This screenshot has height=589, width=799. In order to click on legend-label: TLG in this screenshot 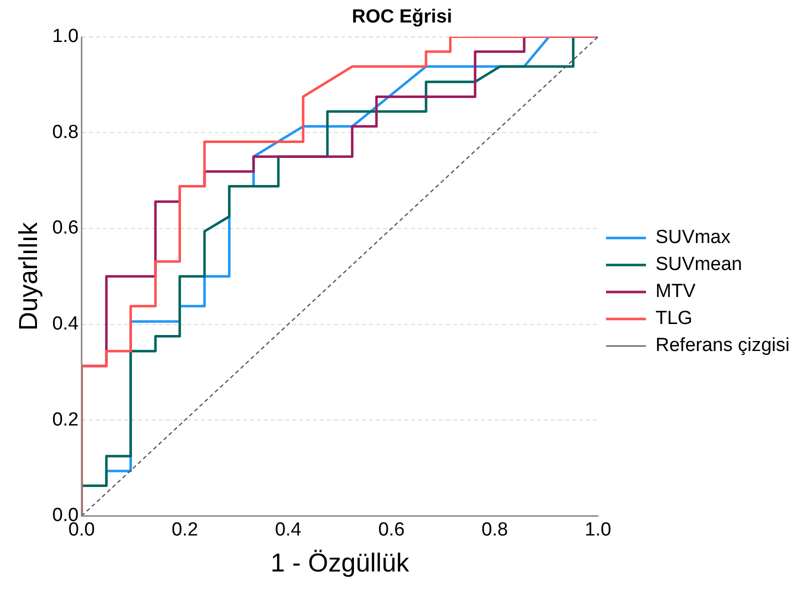, I will do `click(674, 319)`.